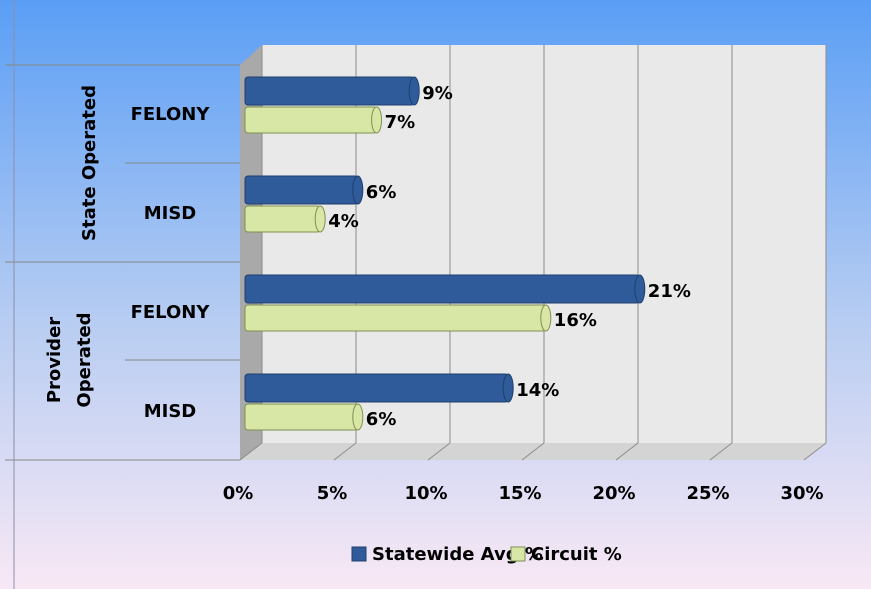 Image resolution: width=871 pixels, height=589 pixels. I want to click on x-tick-label: 15%, so click(519, 493).